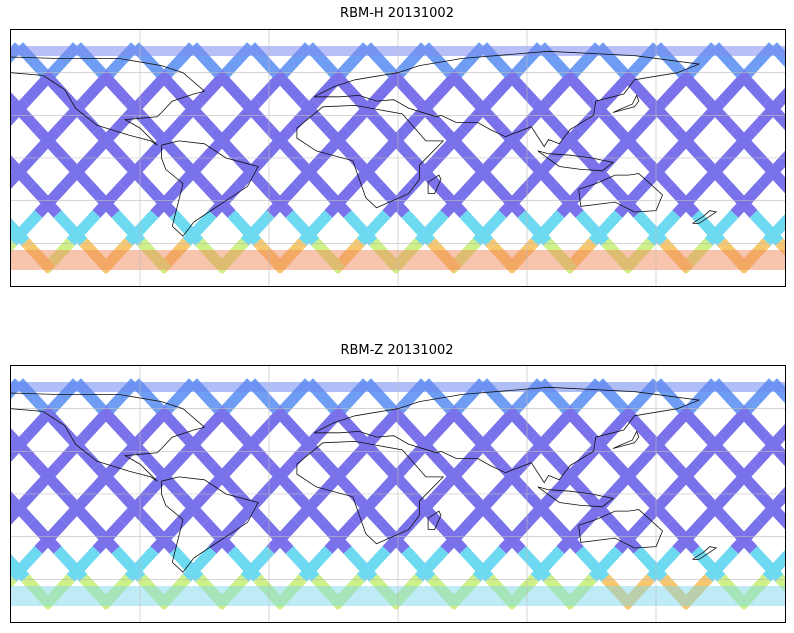 The width and height of the screenshot is (794, 633). I want to click on bottom-panel-title: RBM-Z 20131002, so click(397, 350).